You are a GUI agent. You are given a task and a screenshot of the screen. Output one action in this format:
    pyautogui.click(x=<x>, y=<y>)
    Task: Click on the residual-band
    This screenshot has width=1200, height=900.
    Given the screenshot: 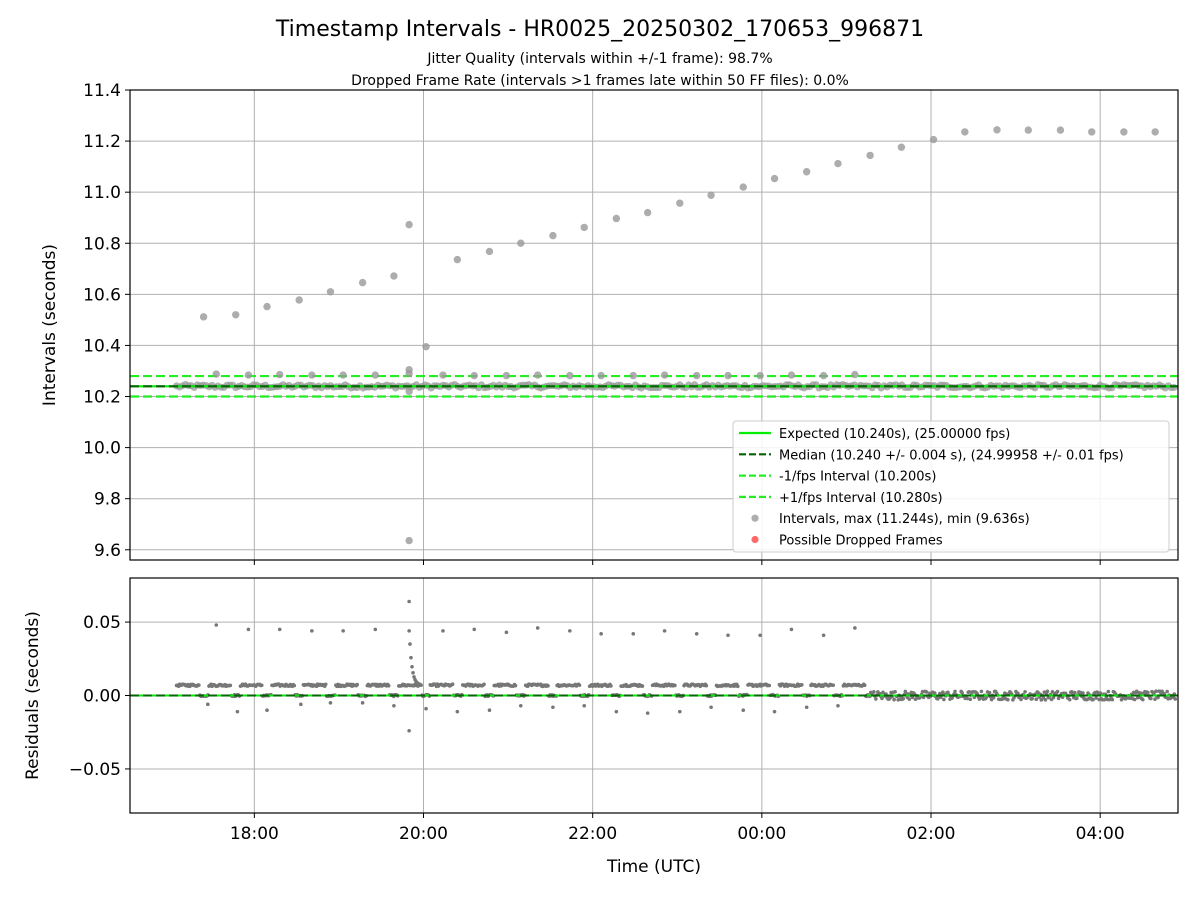 What is the action you would take?
    pyautogui.click(x=676, y=672)
    